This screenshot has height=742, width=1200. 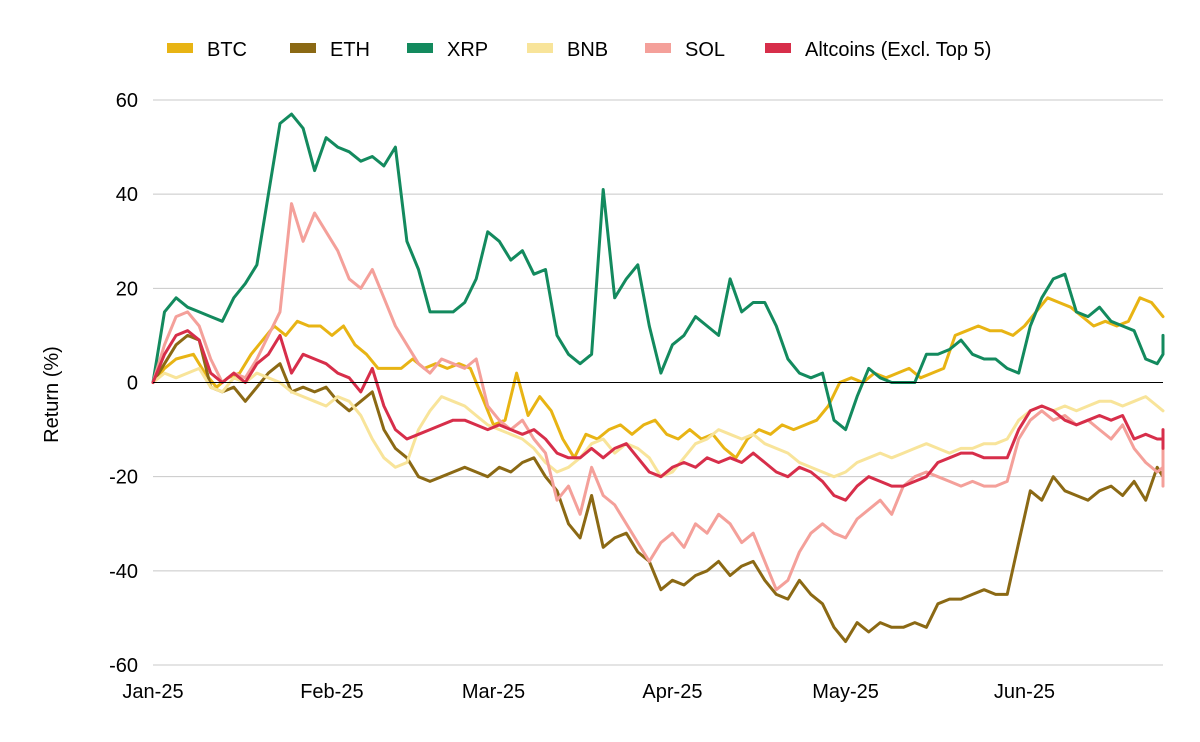 I want to click on x-axis-ticks: Jan-25 Feb-25 Mar-25 Apr-25 May-25 Jun-25, so click(x=588, y=692).